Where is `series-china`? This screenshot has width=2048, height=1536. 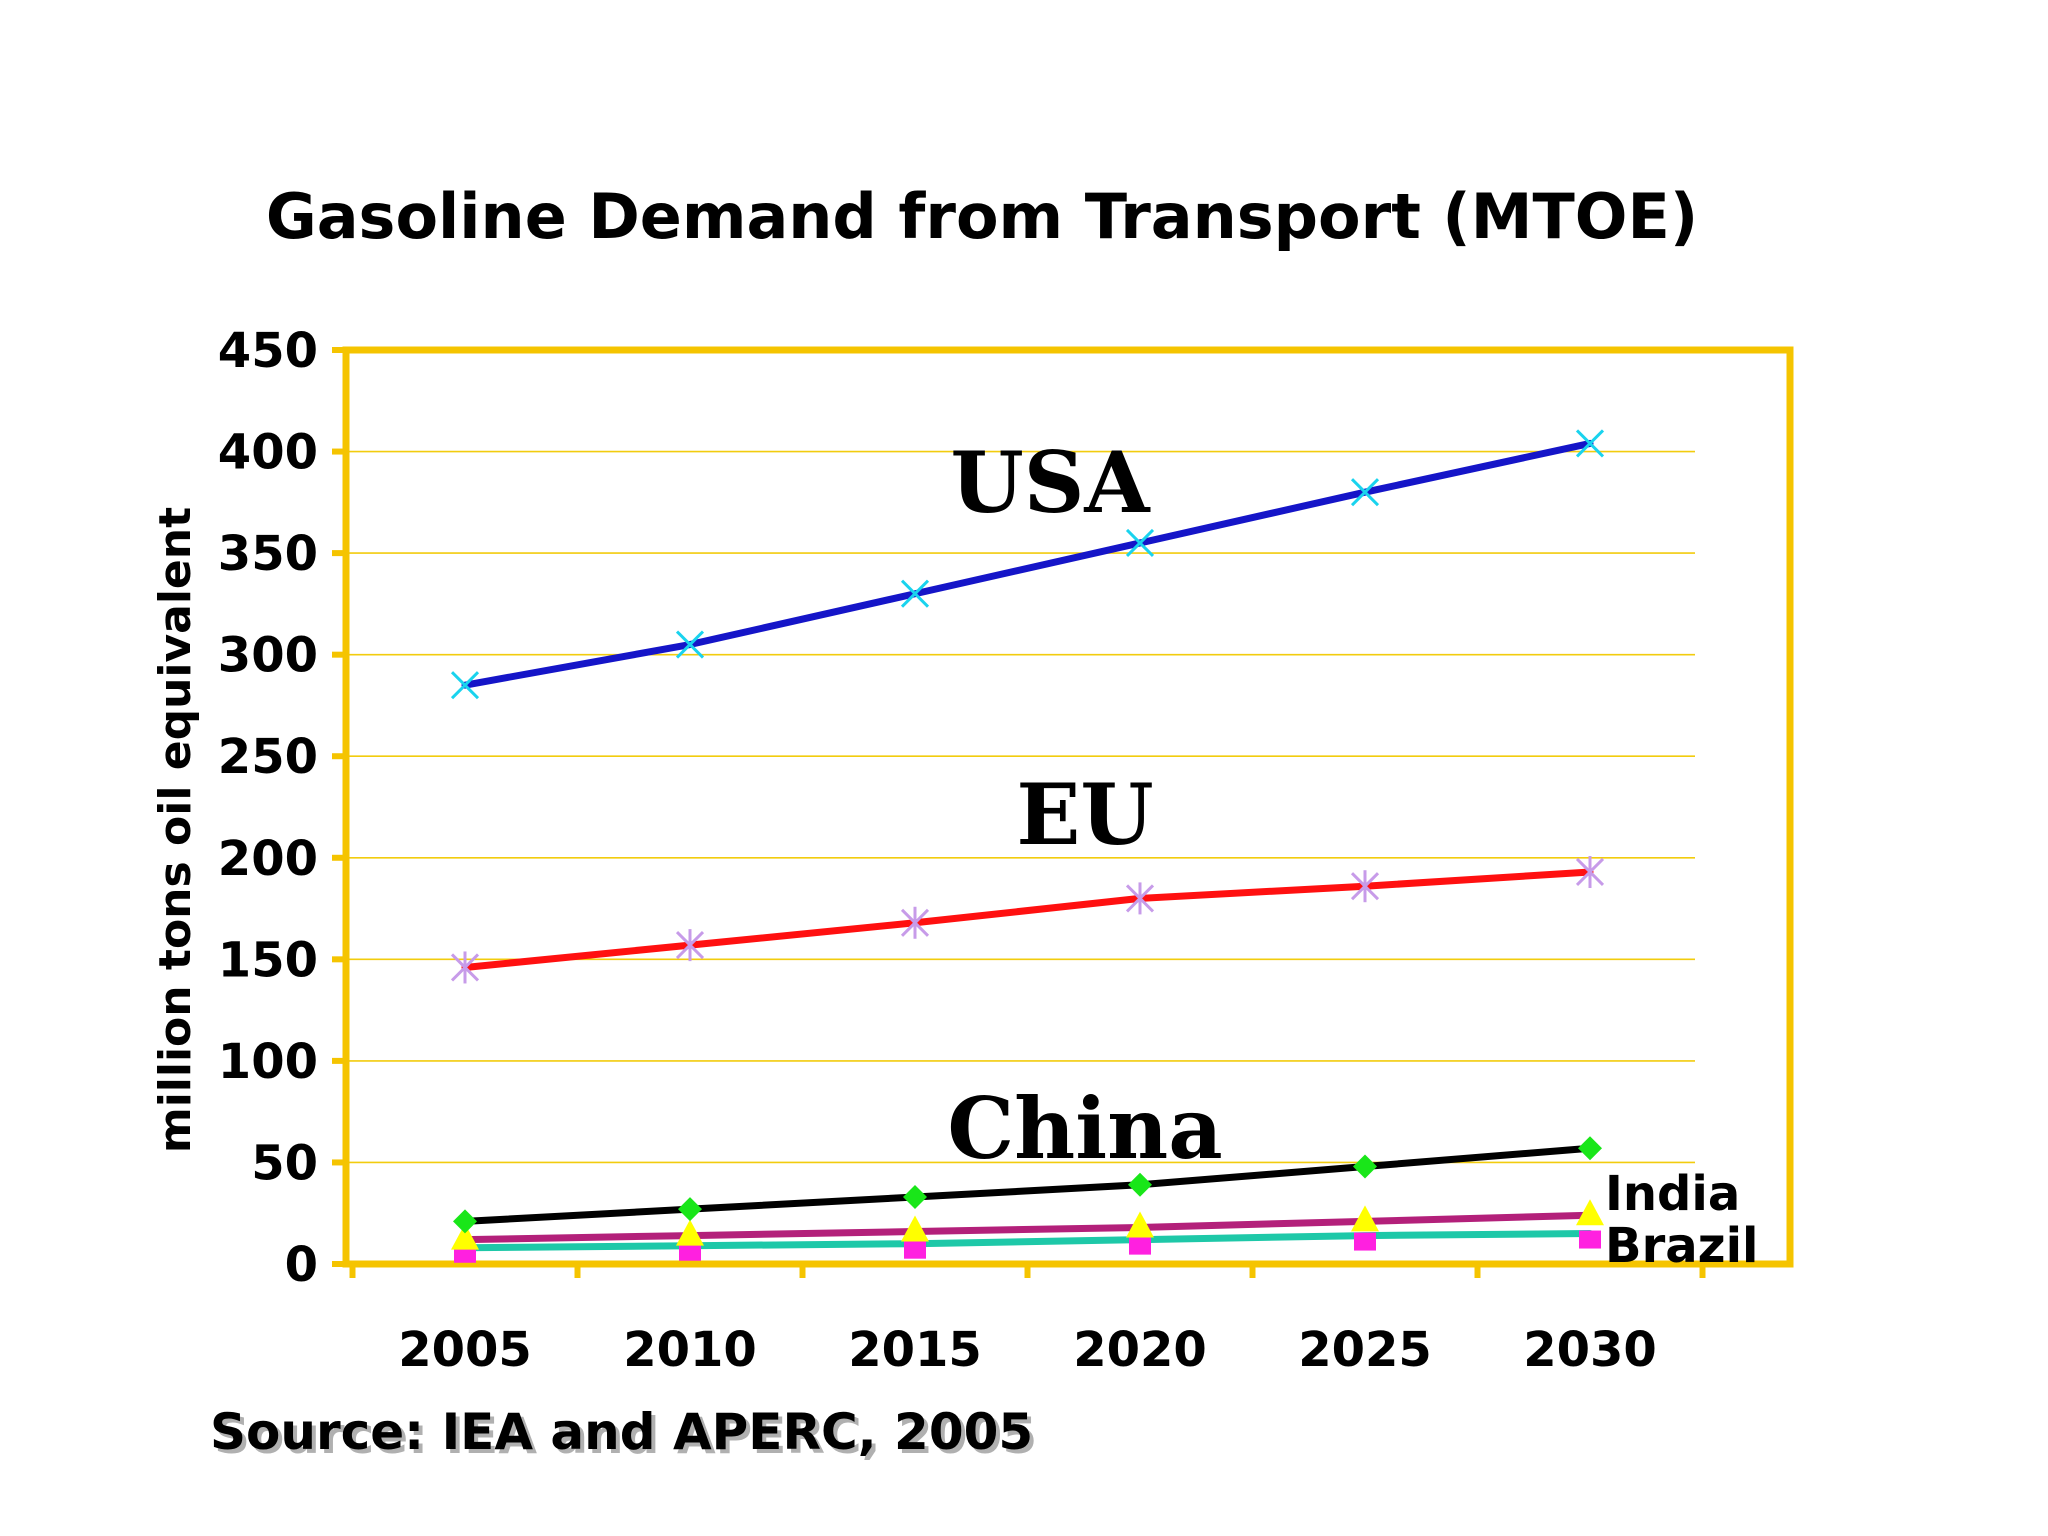
series-china is located at coordinates (1027, 1185).